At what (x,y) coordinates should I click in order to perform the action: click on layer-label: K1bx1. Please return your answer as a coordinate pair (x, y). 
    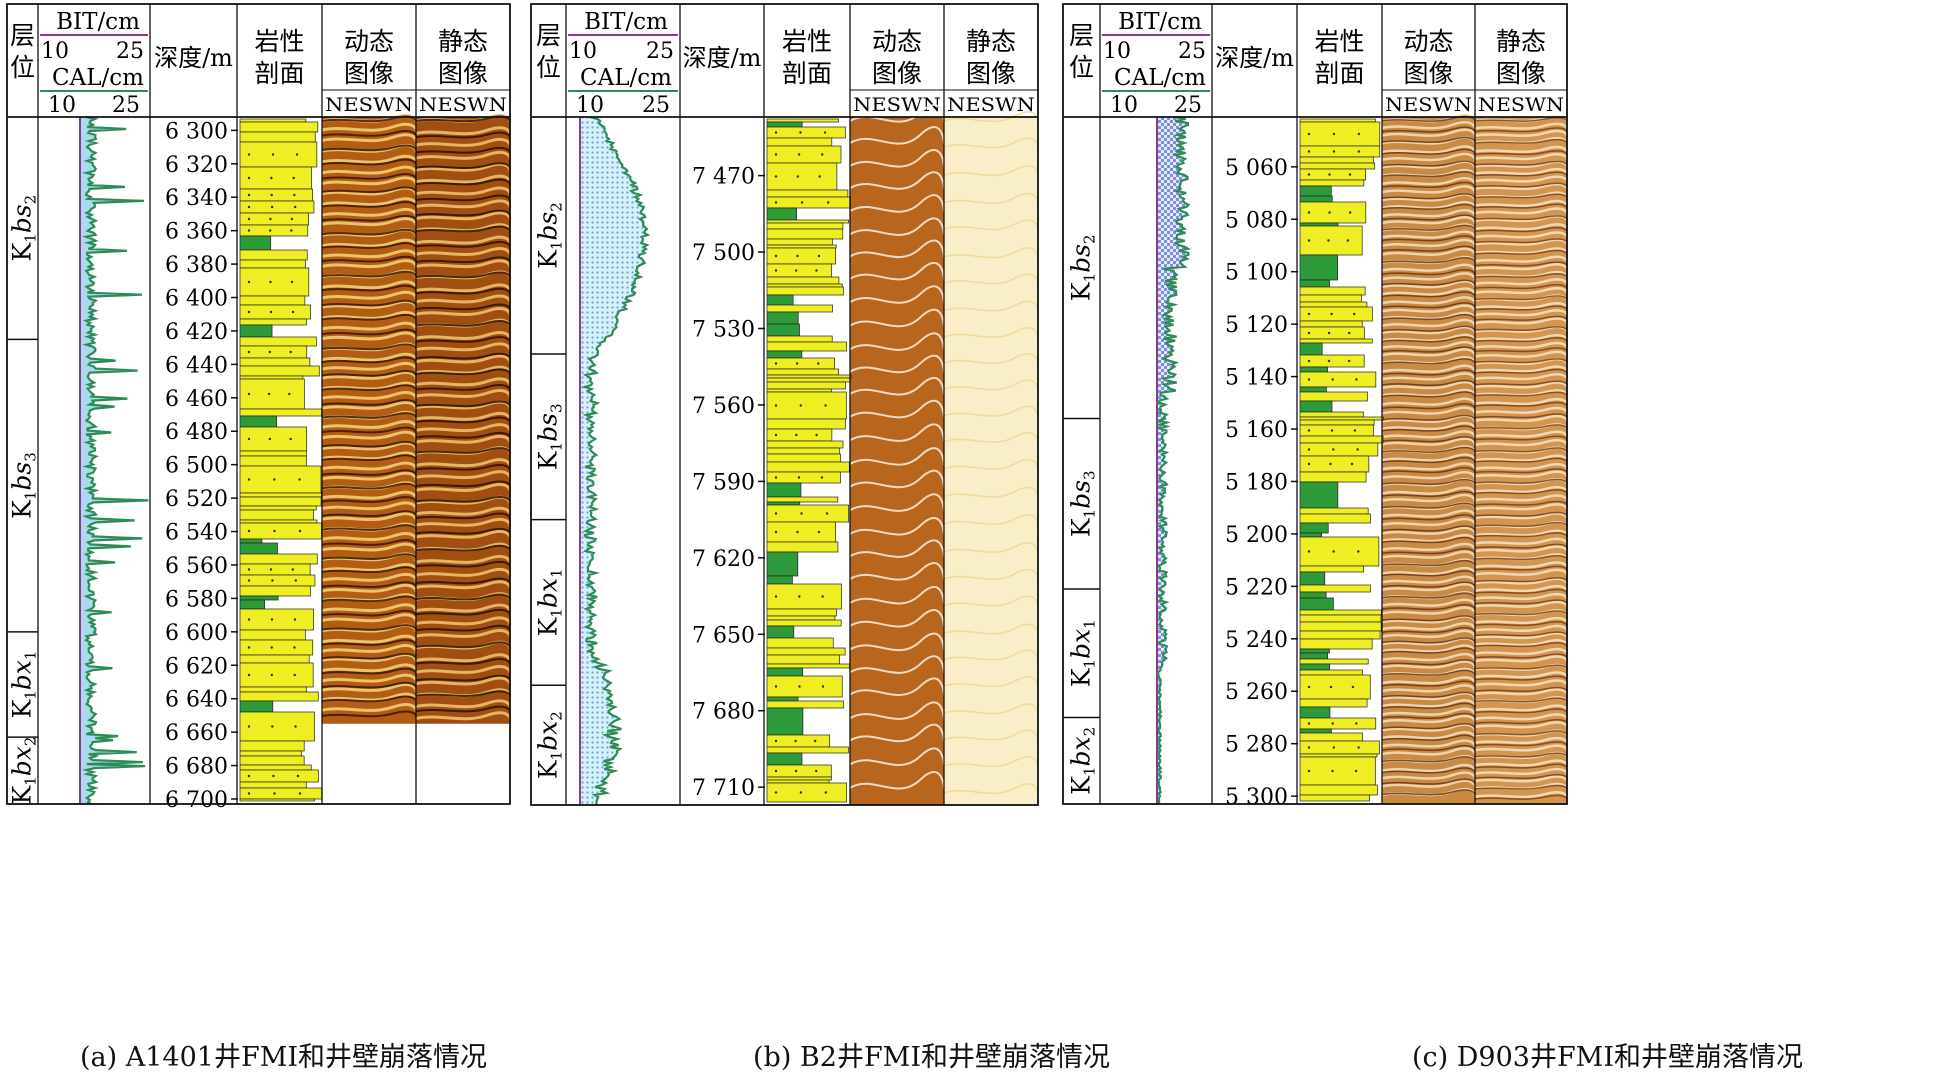
    Looking at the image, I should click on (550, 602).